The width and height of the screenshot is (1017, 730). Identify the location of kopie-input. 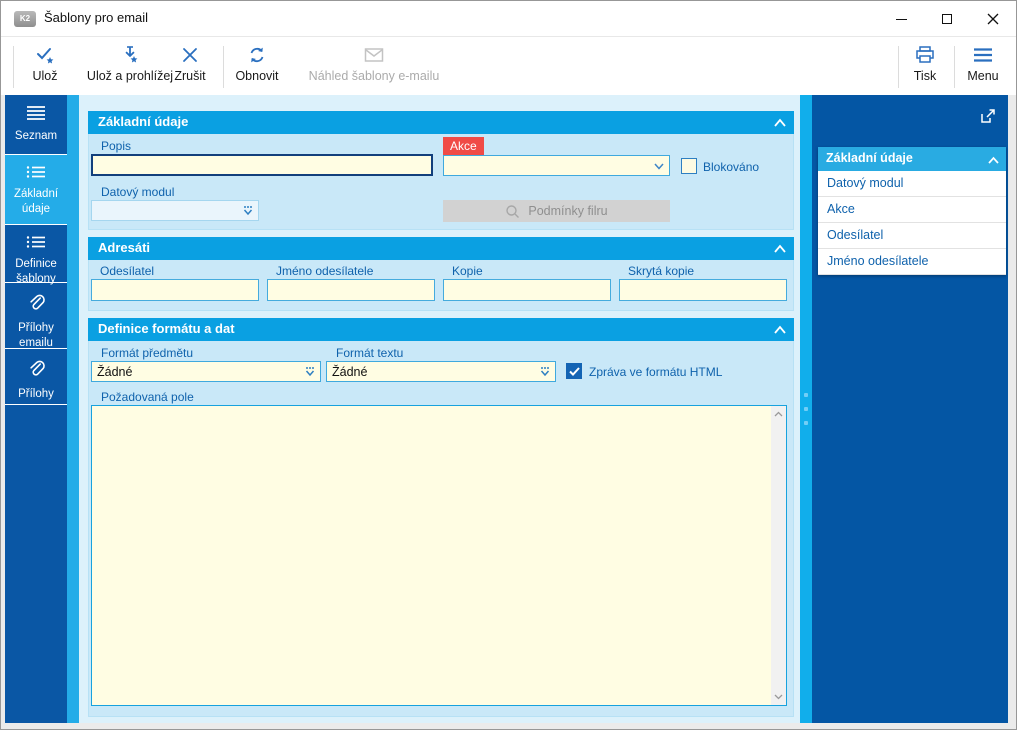
(527, 290).